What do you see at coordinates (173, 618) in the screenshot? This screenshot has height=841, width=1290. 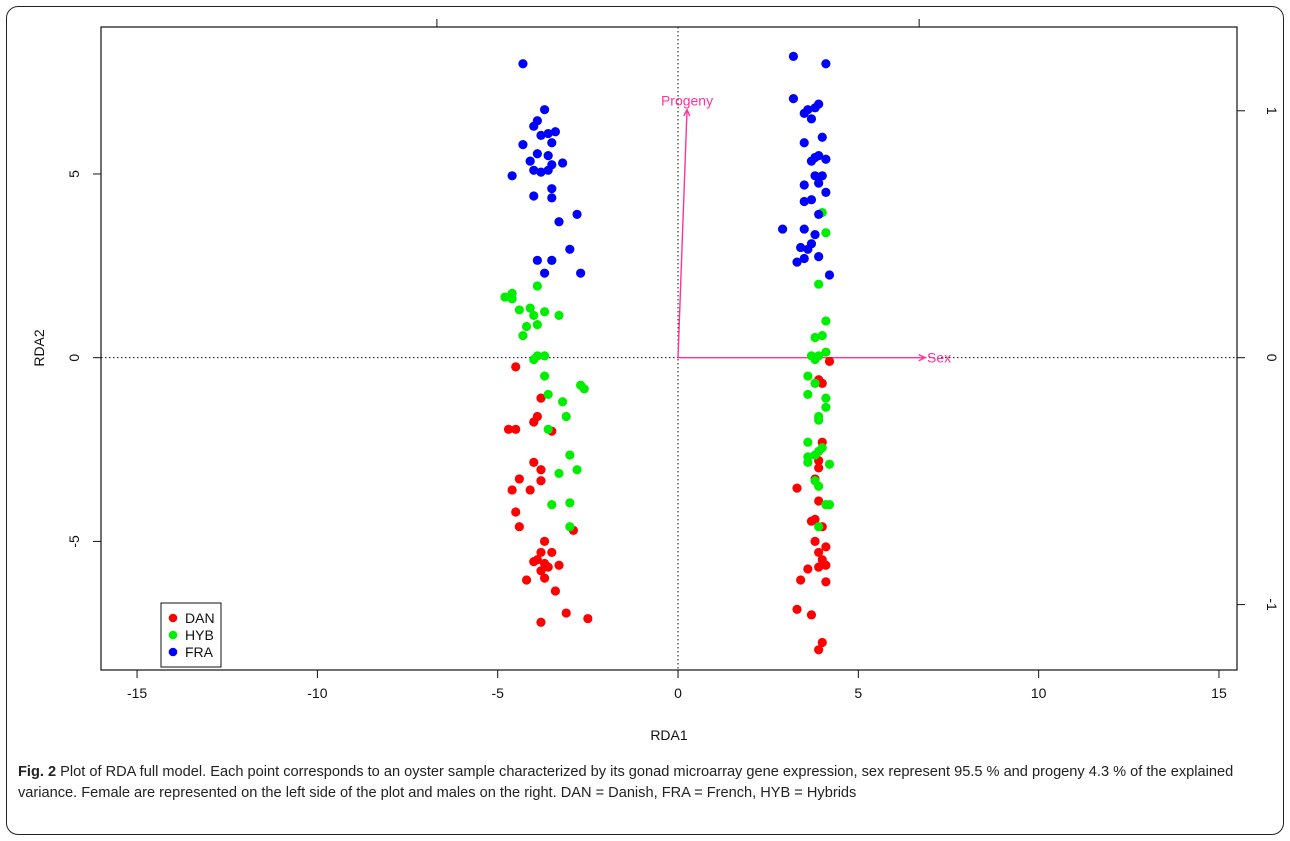 I see `legend-marker-dan` at bounding box center [173, 618].